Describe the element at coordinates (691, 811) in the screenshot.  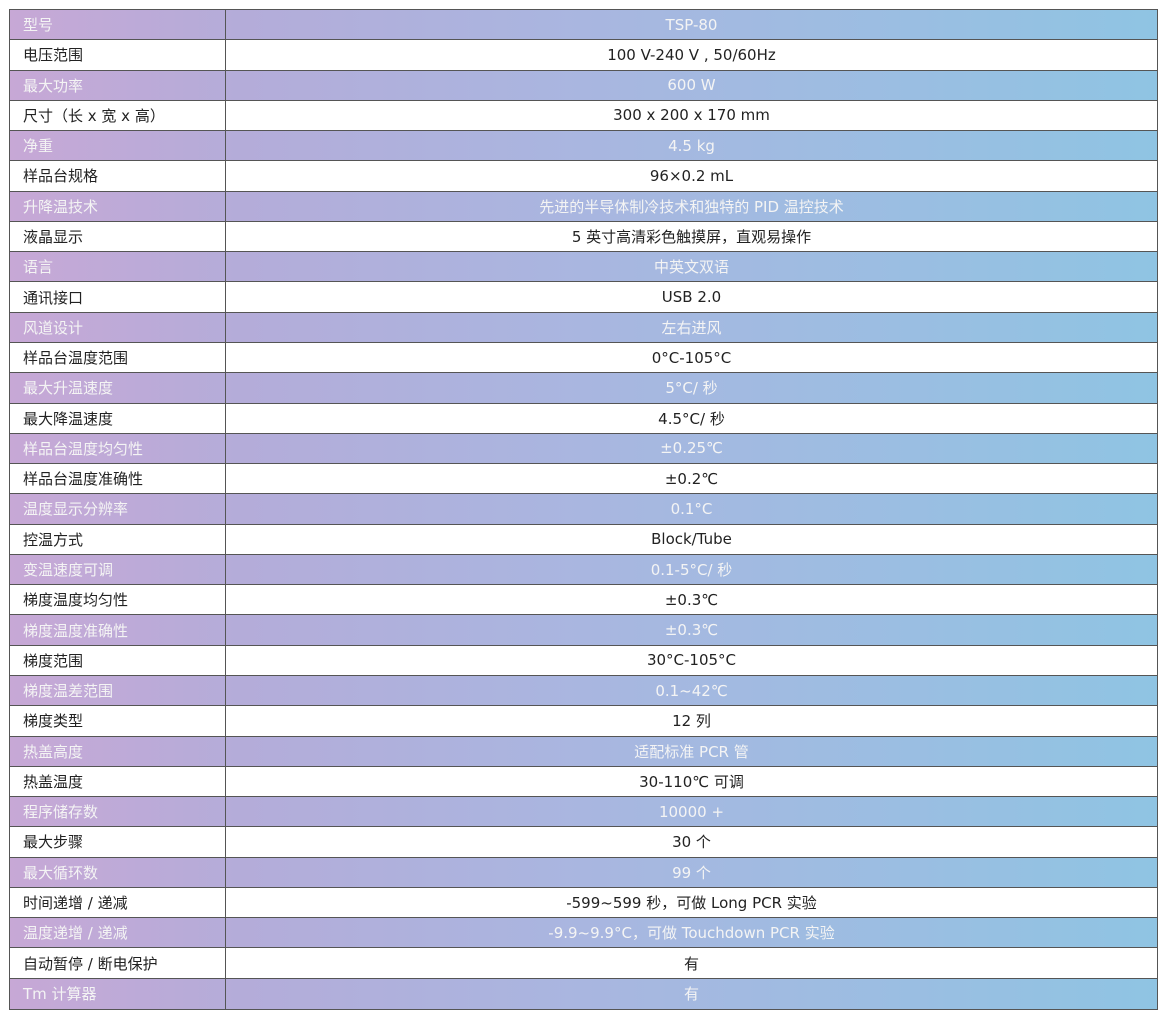
I see `spec-value: 10000 +` at that location.